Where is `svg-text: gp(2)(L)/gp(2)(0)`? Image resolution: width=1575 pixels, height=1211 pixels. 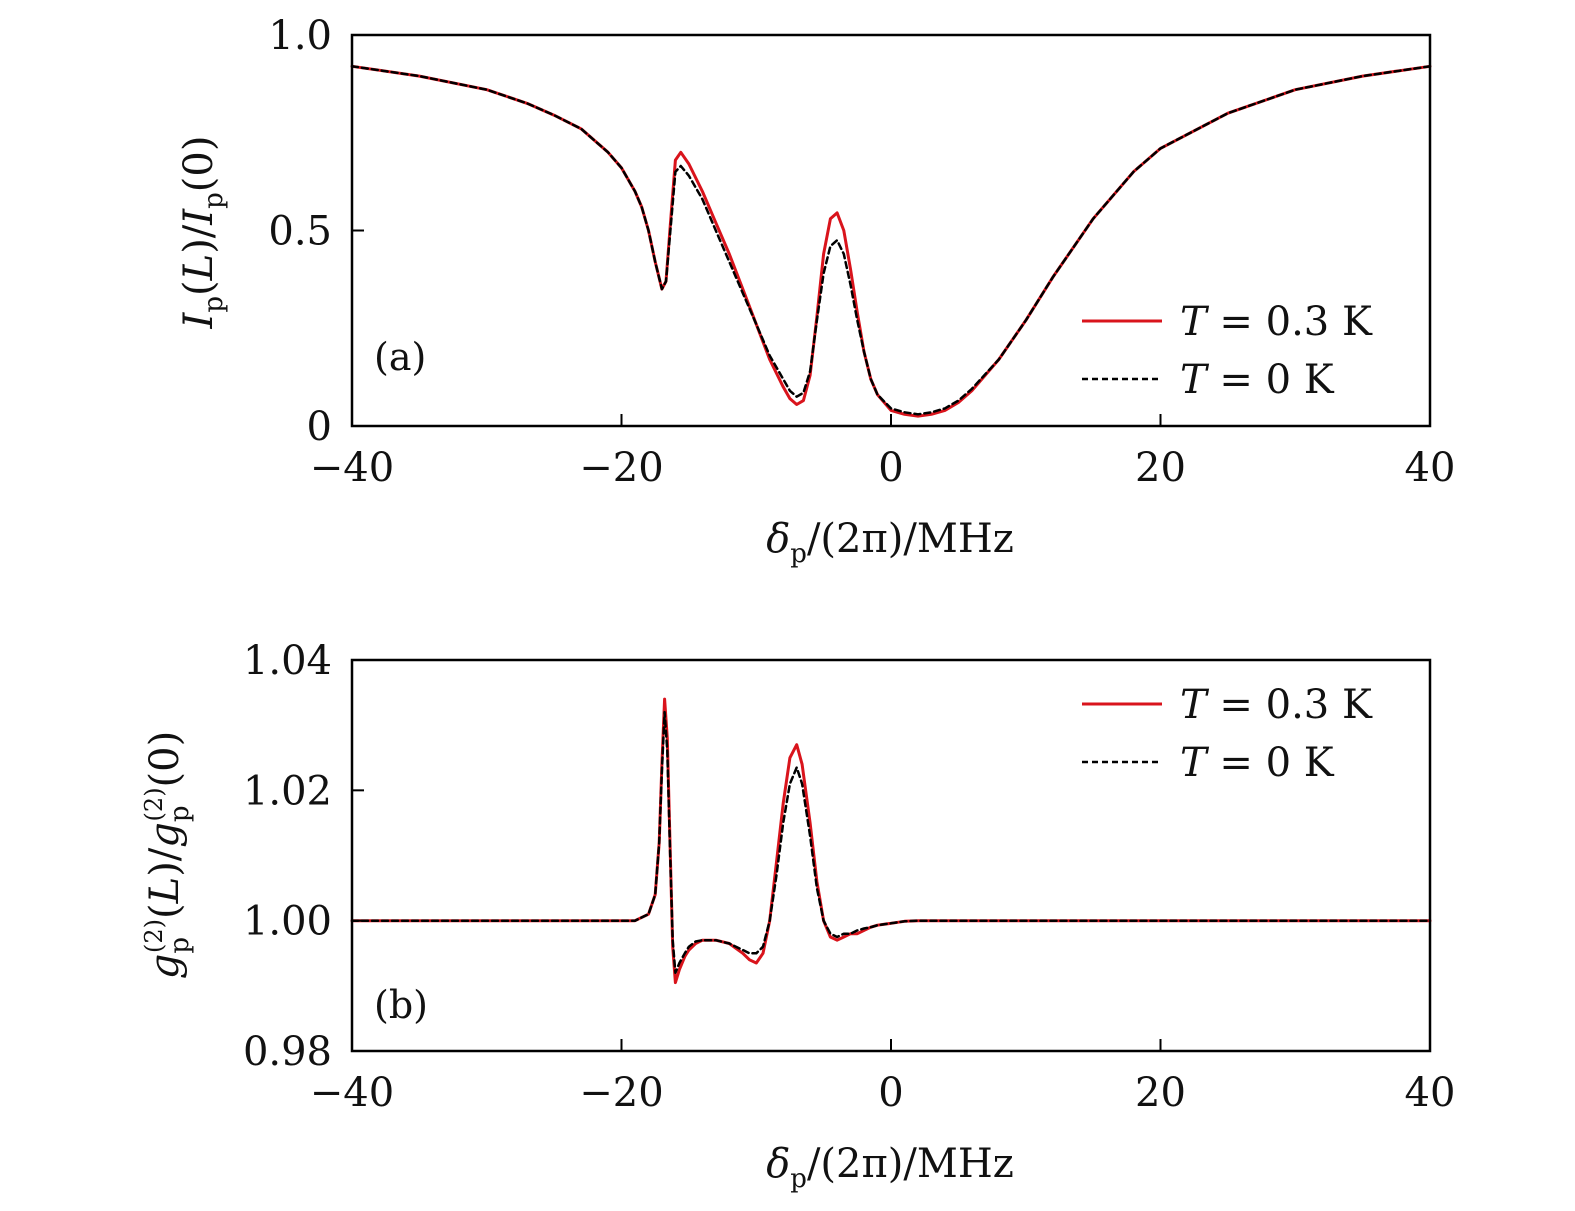
svg-text: gp(2)(L)/gp(2)(0) is located at coordinates (167, 855).